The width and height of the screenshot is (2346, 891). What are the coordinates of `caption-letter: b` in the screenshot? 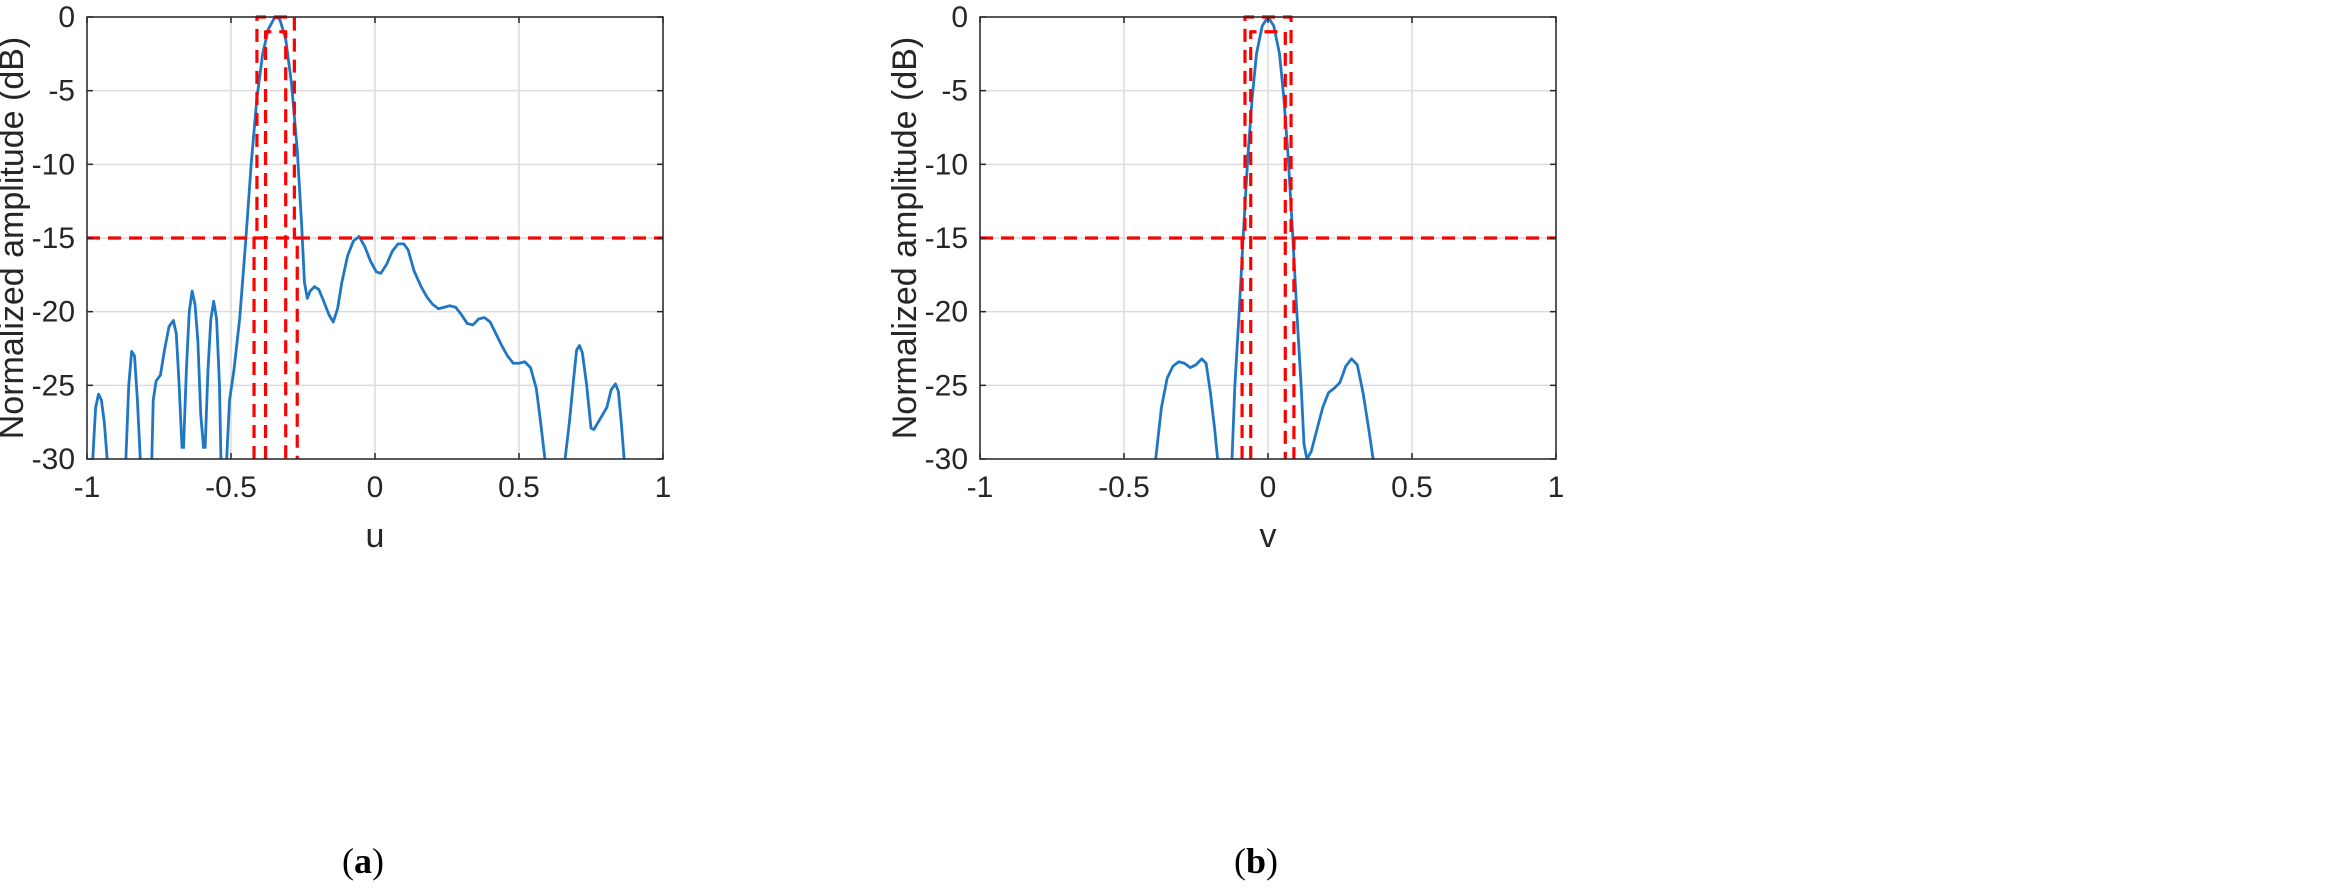 It's located at (1256, 861).